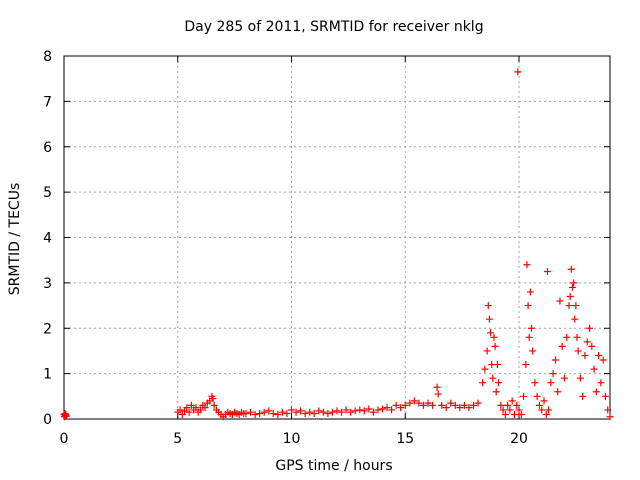  I want to click on y-tick-label: 5, so click(47, 193).